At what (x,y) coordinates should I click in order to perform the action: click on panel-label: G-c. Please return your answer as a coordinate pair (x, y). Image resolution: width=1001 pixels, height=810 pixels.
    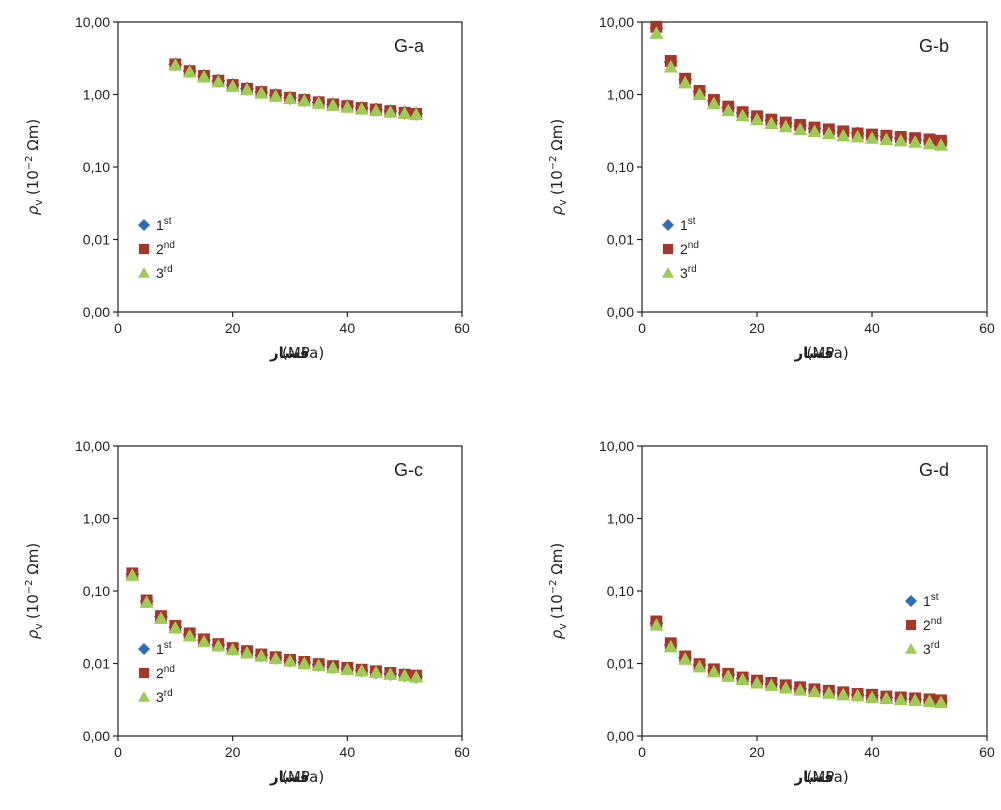
    Looking at the image, I should click on (408, 470).